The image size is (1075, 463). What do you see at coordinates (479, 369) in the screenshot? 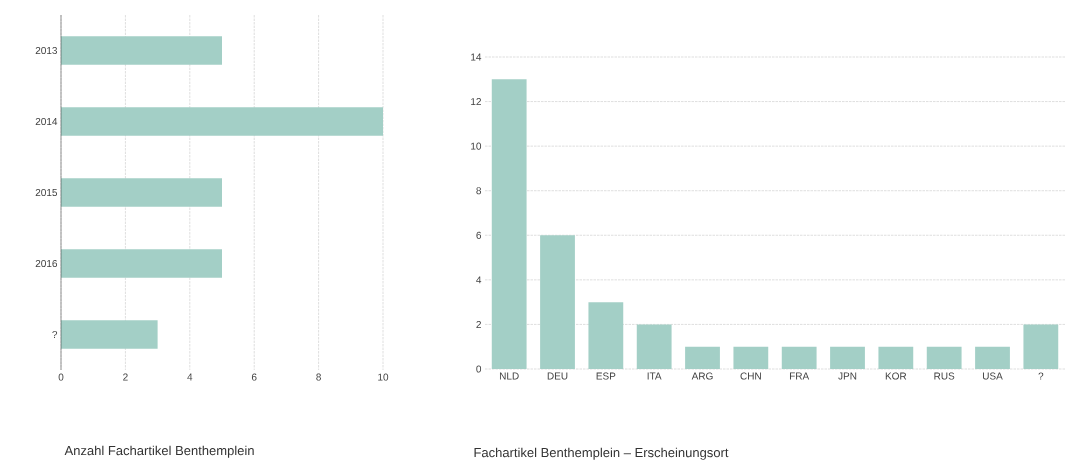
I see `y-tick-label: 0` at bounding box center [479, 369].